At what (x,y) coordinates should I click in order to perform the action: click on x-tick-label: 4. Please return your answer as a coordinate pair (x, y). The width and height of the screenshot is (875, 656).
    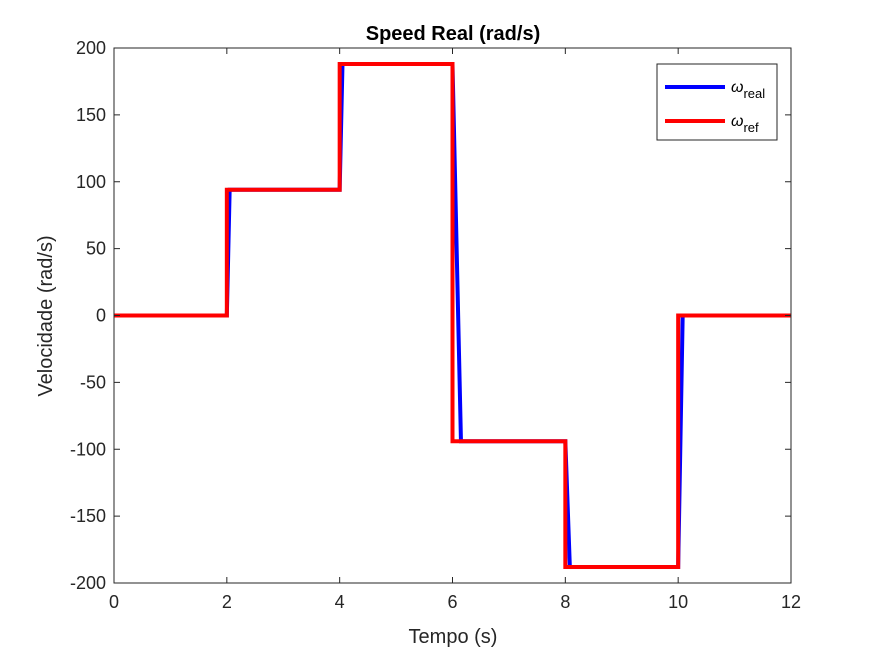
    Looking at the image, I should click on (340, 602).